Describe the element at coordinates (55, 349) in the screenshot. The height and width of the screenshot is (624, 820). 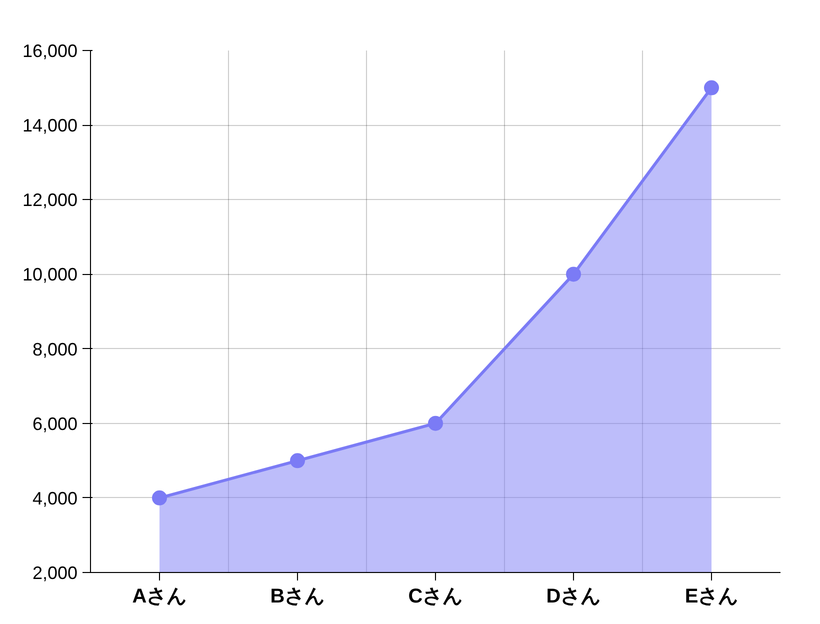
I see `y-tick-label: 8,000` at that location.